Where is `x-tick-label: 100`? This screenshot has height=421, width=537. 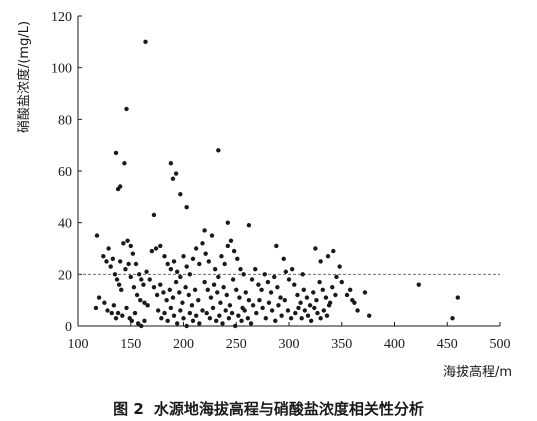 x-tick-label: 100 is located at coordinates (78, 344).